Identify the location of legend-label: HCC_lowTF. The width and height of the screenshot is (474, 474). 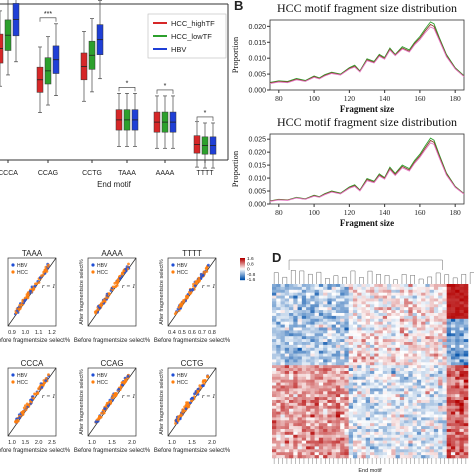
(191, 36).